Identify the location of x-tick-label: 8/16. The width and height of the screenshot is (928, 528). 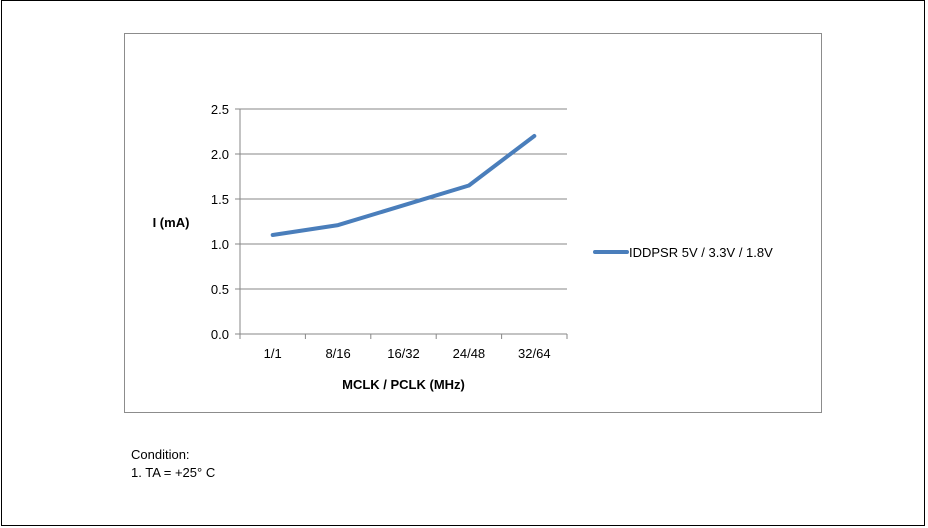
(337, 353).